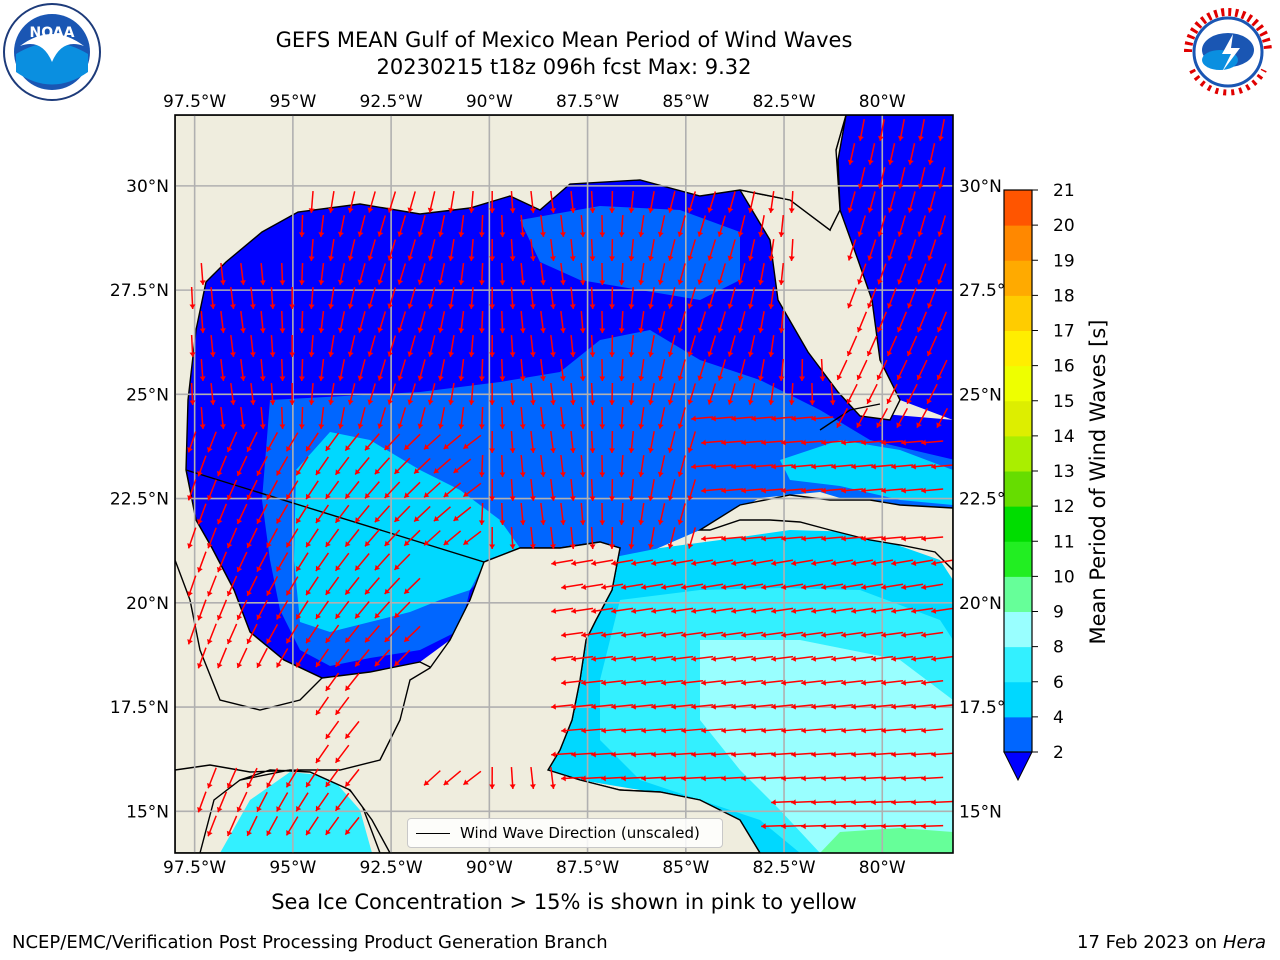  What do you see at coordinates (194, 102) in the screenshot?
I see `lon-tick-label: 97.5°W` at bounding box center [194, 102].